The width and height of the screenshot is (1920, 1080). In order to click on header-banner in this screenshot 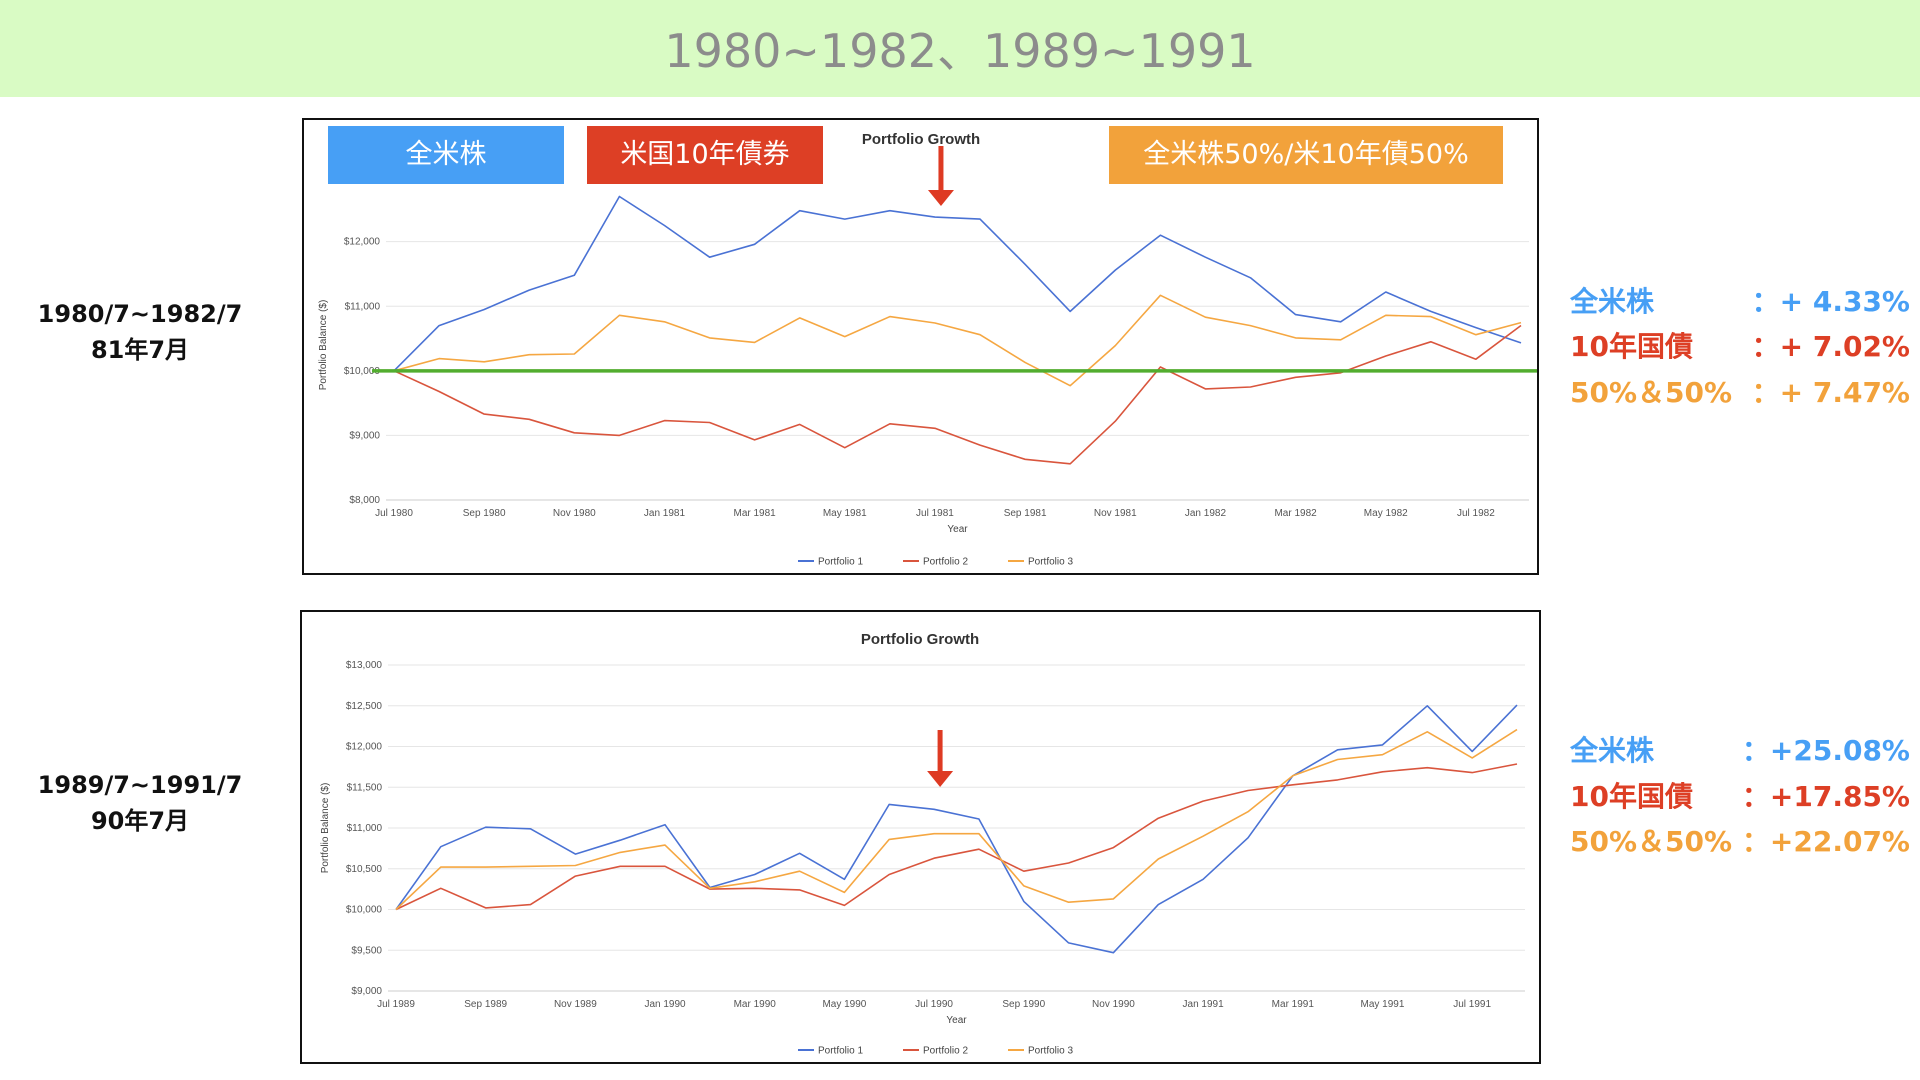, I will do `click(960, 48)`.